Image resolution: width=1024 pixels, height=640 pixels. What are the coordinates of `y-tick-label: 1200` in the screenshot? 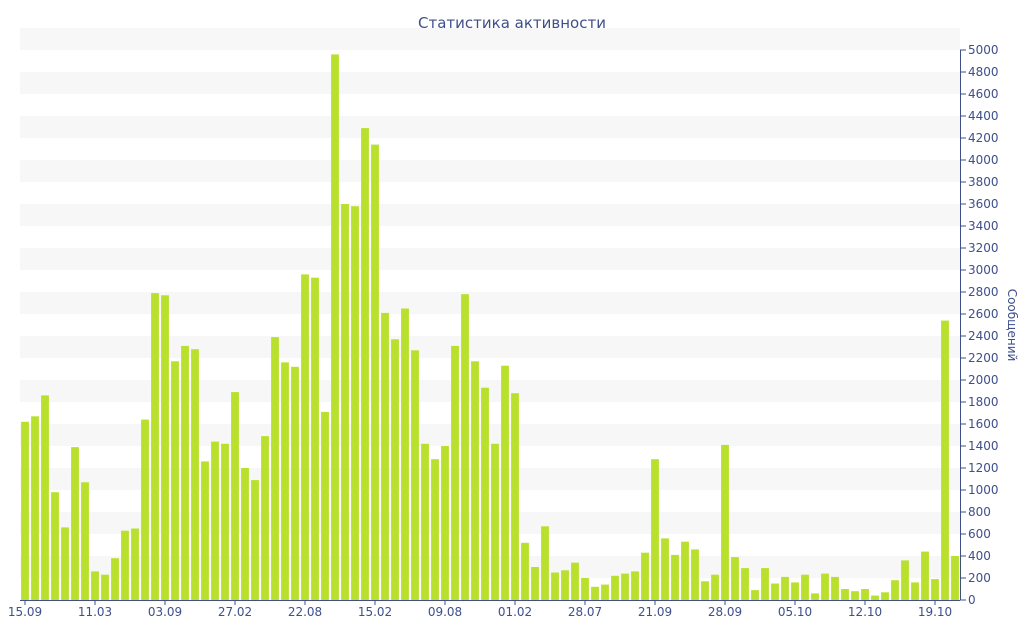 It's located at (983, 468).